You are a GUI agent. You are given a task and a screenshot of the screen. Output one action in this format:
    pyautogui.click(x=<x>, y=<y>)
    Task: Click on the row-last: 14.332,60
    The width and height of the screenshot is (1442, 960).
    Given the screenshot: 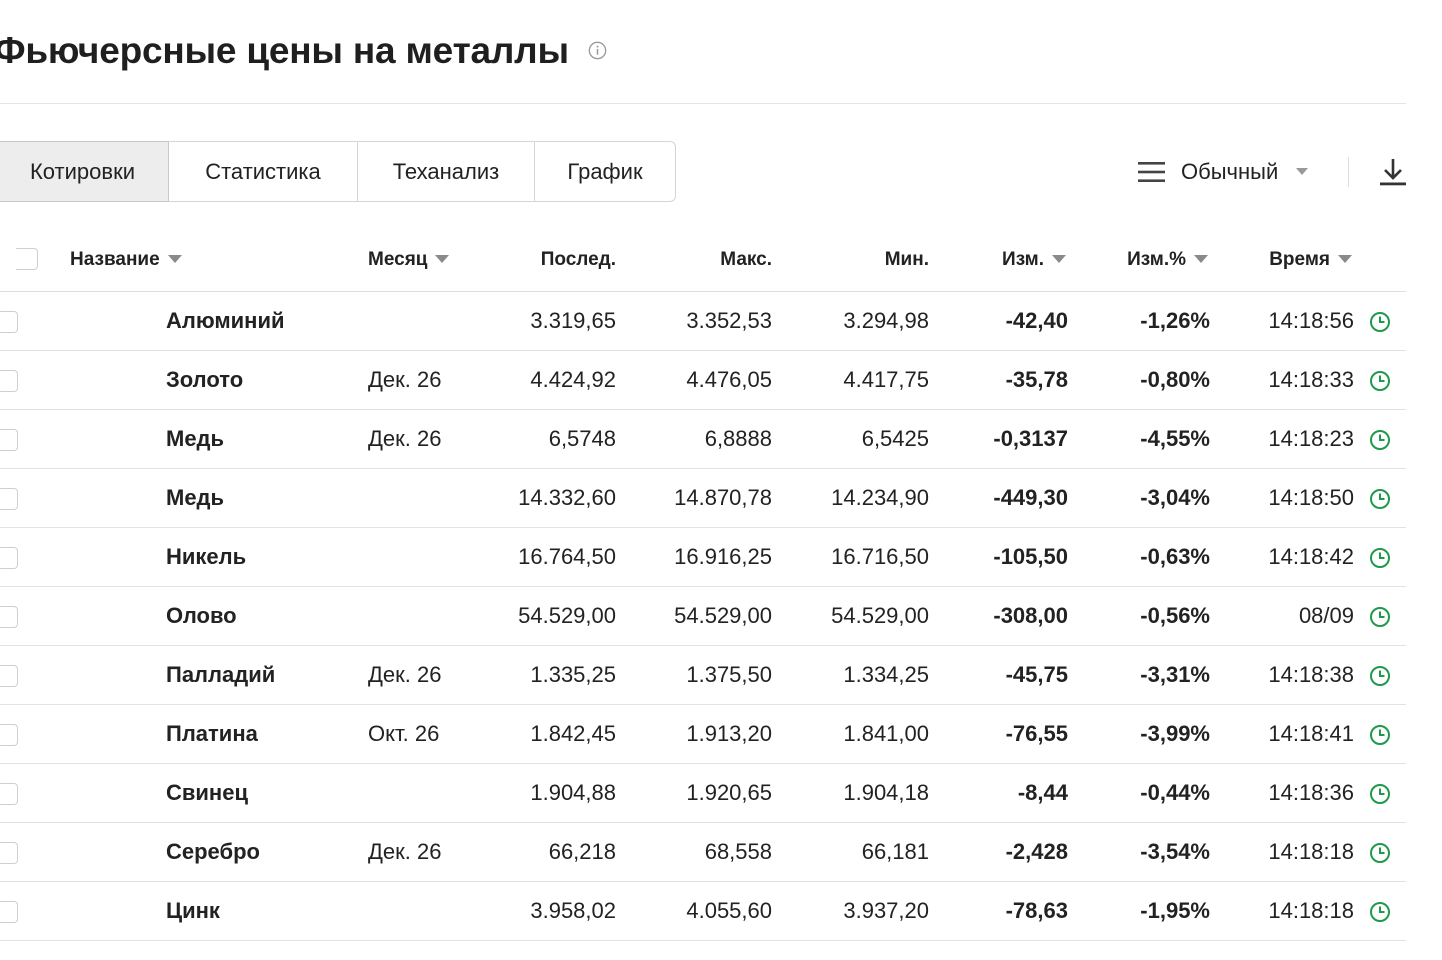 What is the action you would take?
    pyautogui.click(x=562, y=498)
    